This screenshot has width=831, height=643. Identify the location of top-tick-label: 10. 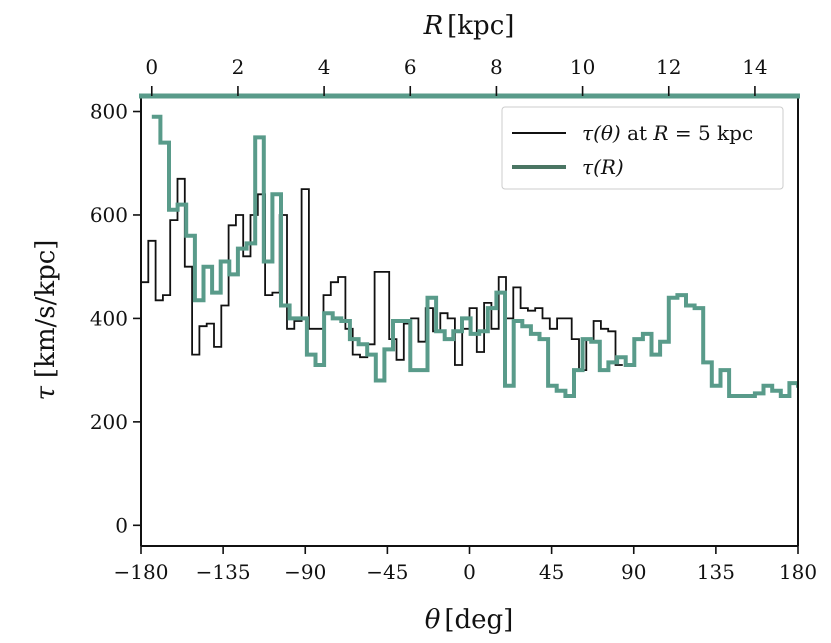
(582, 67).